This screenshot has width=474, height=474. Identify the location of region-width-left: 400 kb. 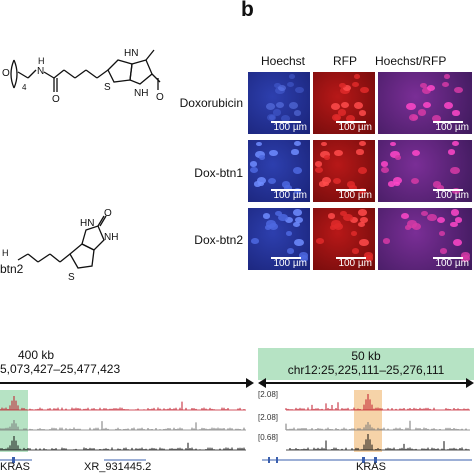
(36, 355).